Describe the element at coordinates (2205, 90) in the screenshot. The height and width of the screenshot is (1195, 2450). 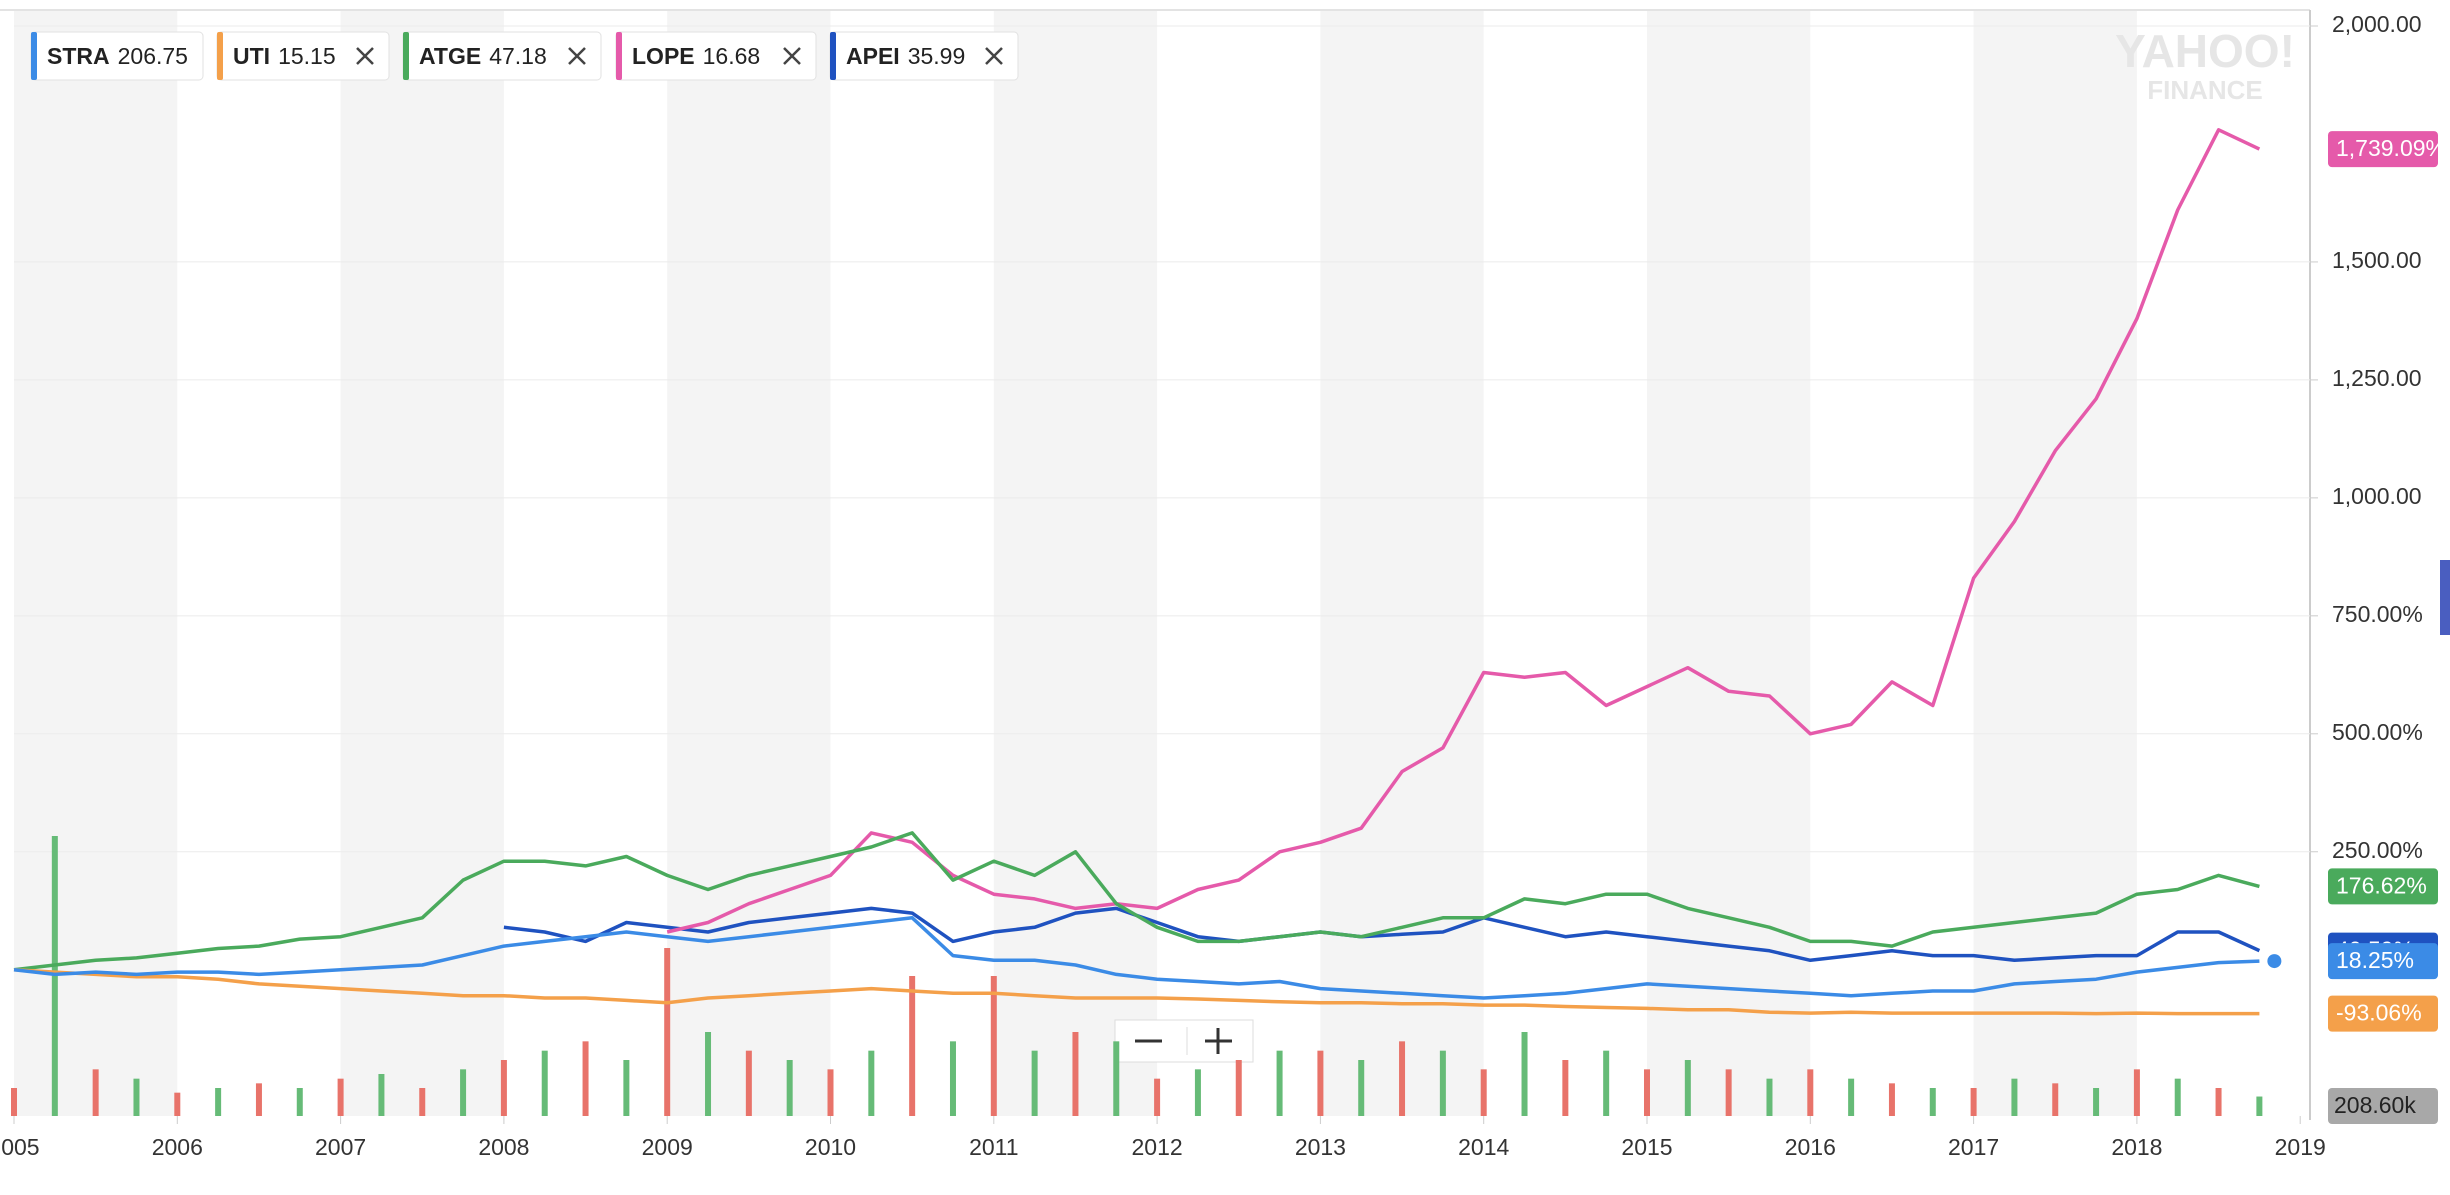
I see `watermark-sub: FINANCE` at that location.